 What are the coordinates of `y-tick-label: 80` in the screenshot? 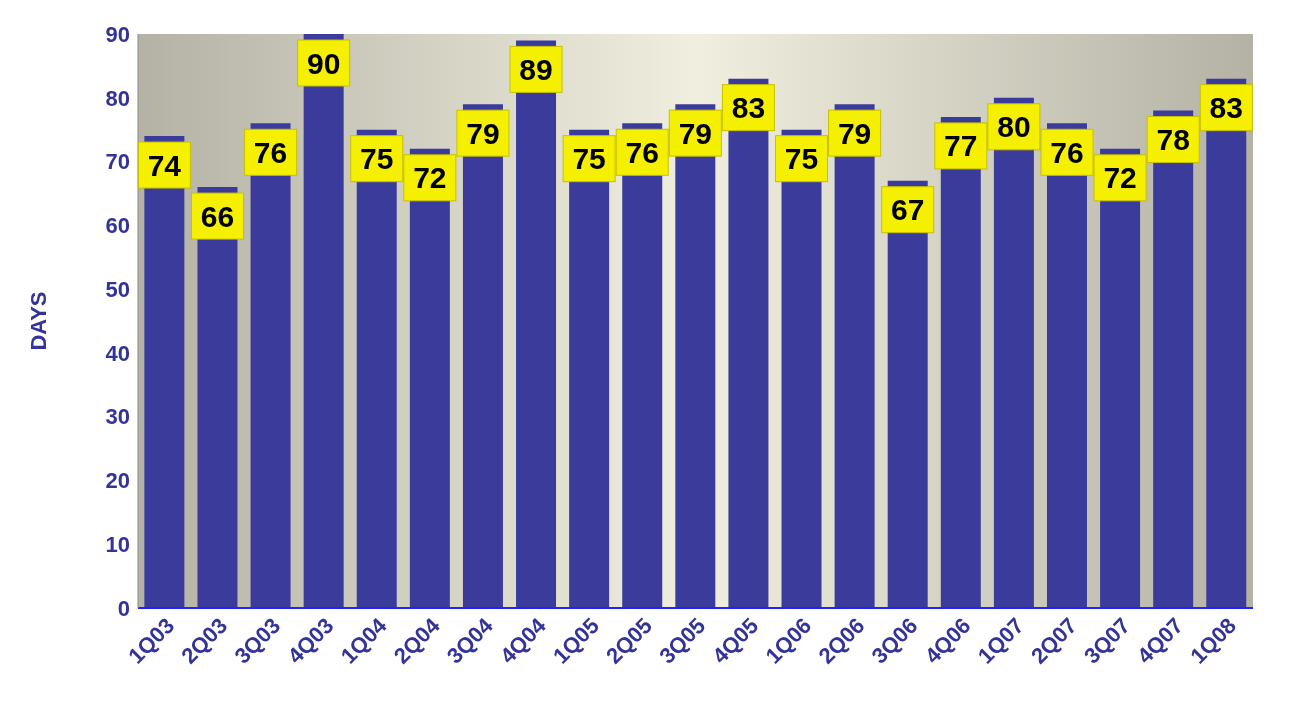 It's located at (117, 98).